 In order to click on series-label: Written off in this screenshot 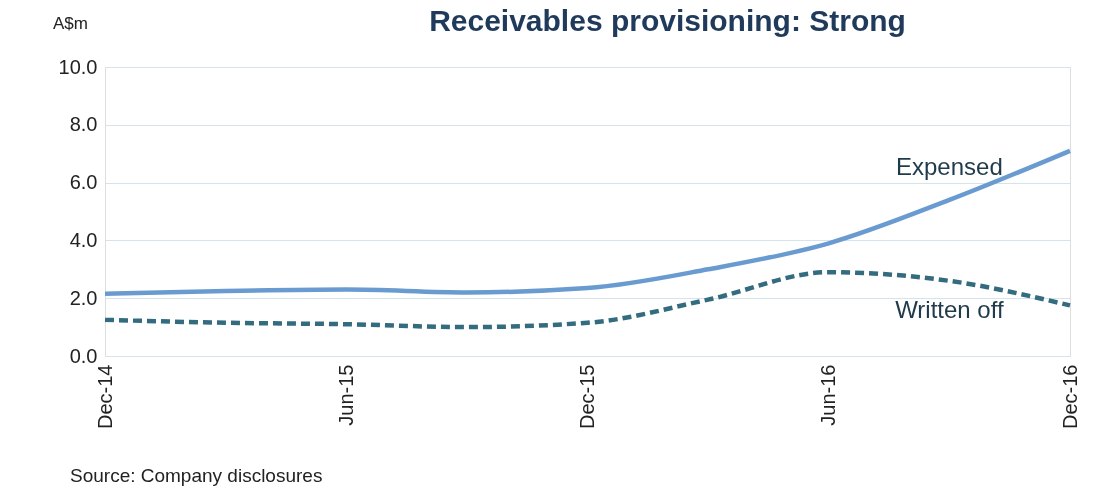, I will do `click(949, 309)`.